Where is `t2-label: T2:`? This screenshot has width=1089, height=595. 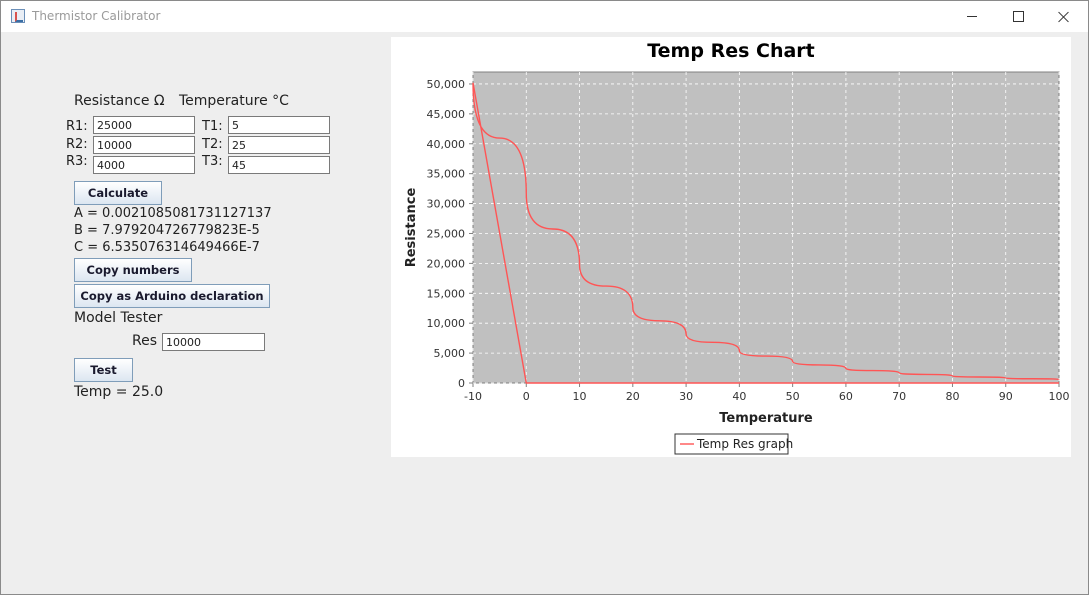
t2-label: T2: is located at coordinates (212, 144).